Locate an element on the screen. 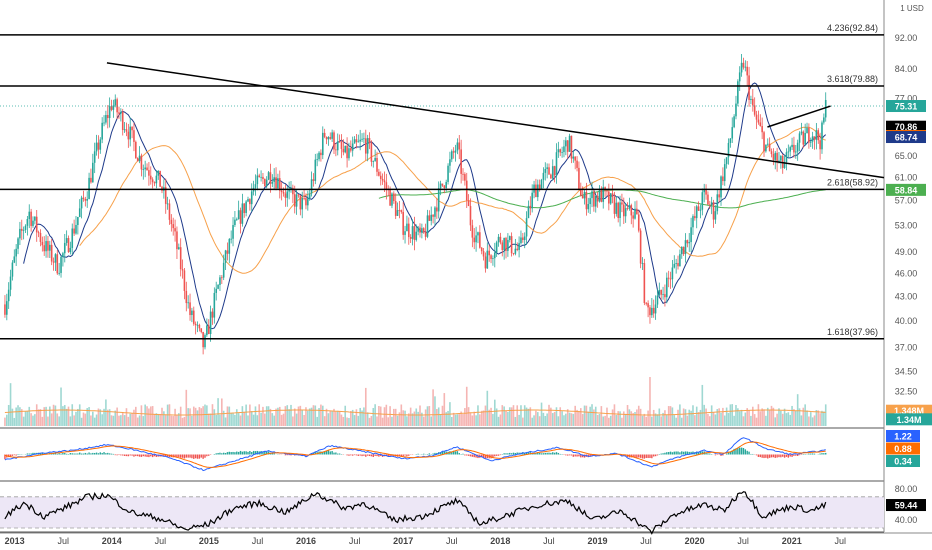  volume-label-text: 1.34M is located at coordinates (908, 420).